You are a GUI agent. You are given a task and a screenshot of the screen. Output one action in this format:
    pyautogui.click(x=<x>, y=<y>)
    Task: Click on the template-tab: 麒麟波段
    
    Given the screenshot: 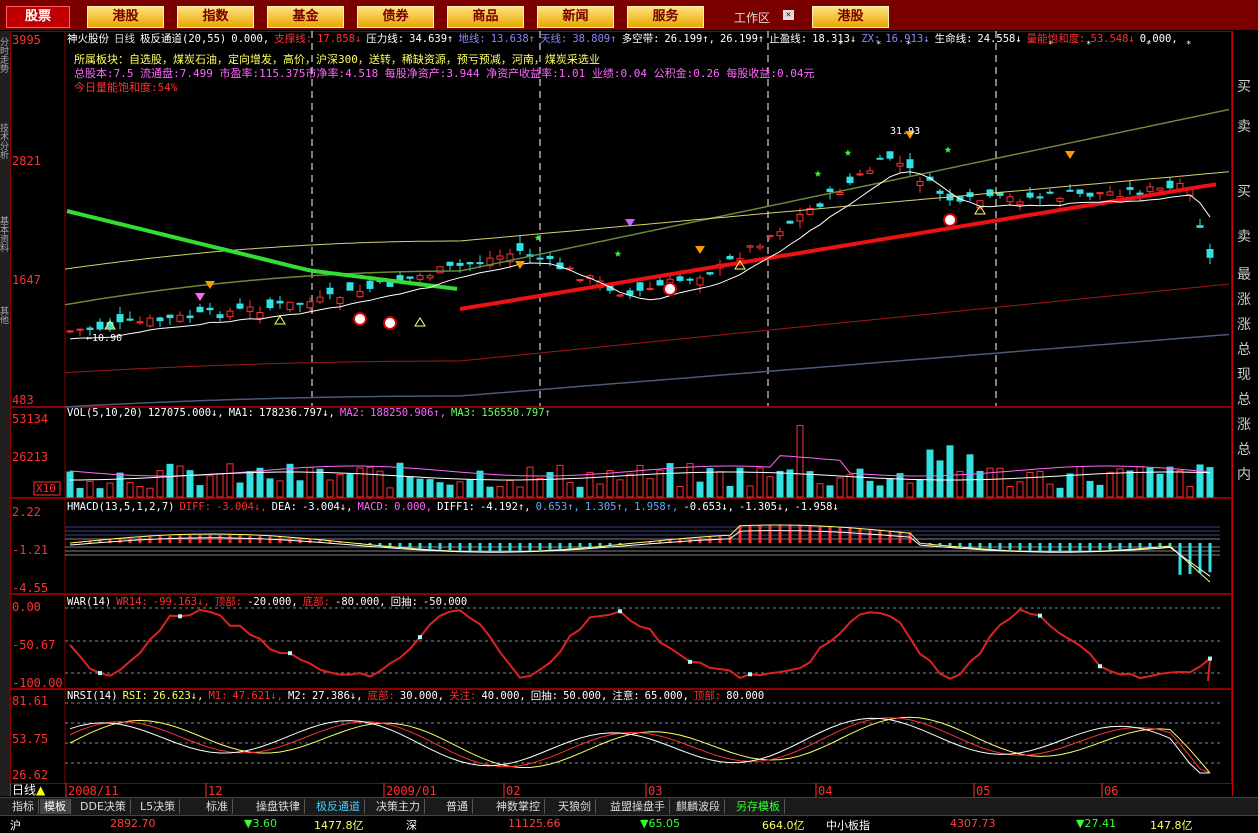 What is the action you would take?
    pyautogui.click(x=698, y=806)
    